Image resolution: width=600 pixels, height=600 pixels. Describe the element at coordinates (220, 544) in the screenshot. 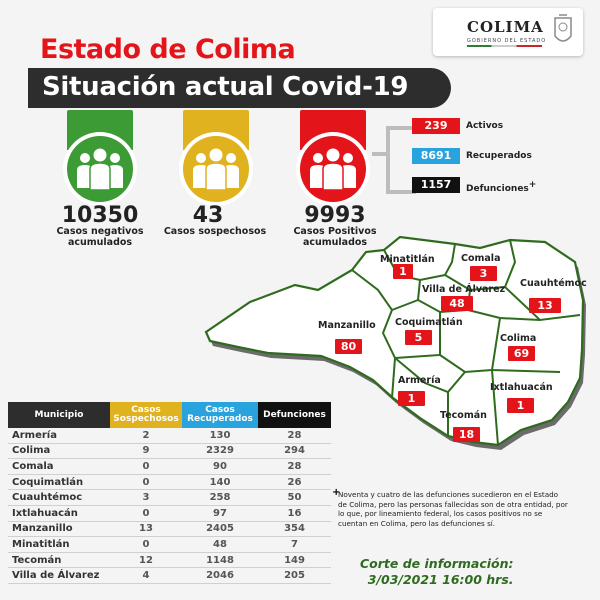

I see `cell-recuperados: 48` at that location.